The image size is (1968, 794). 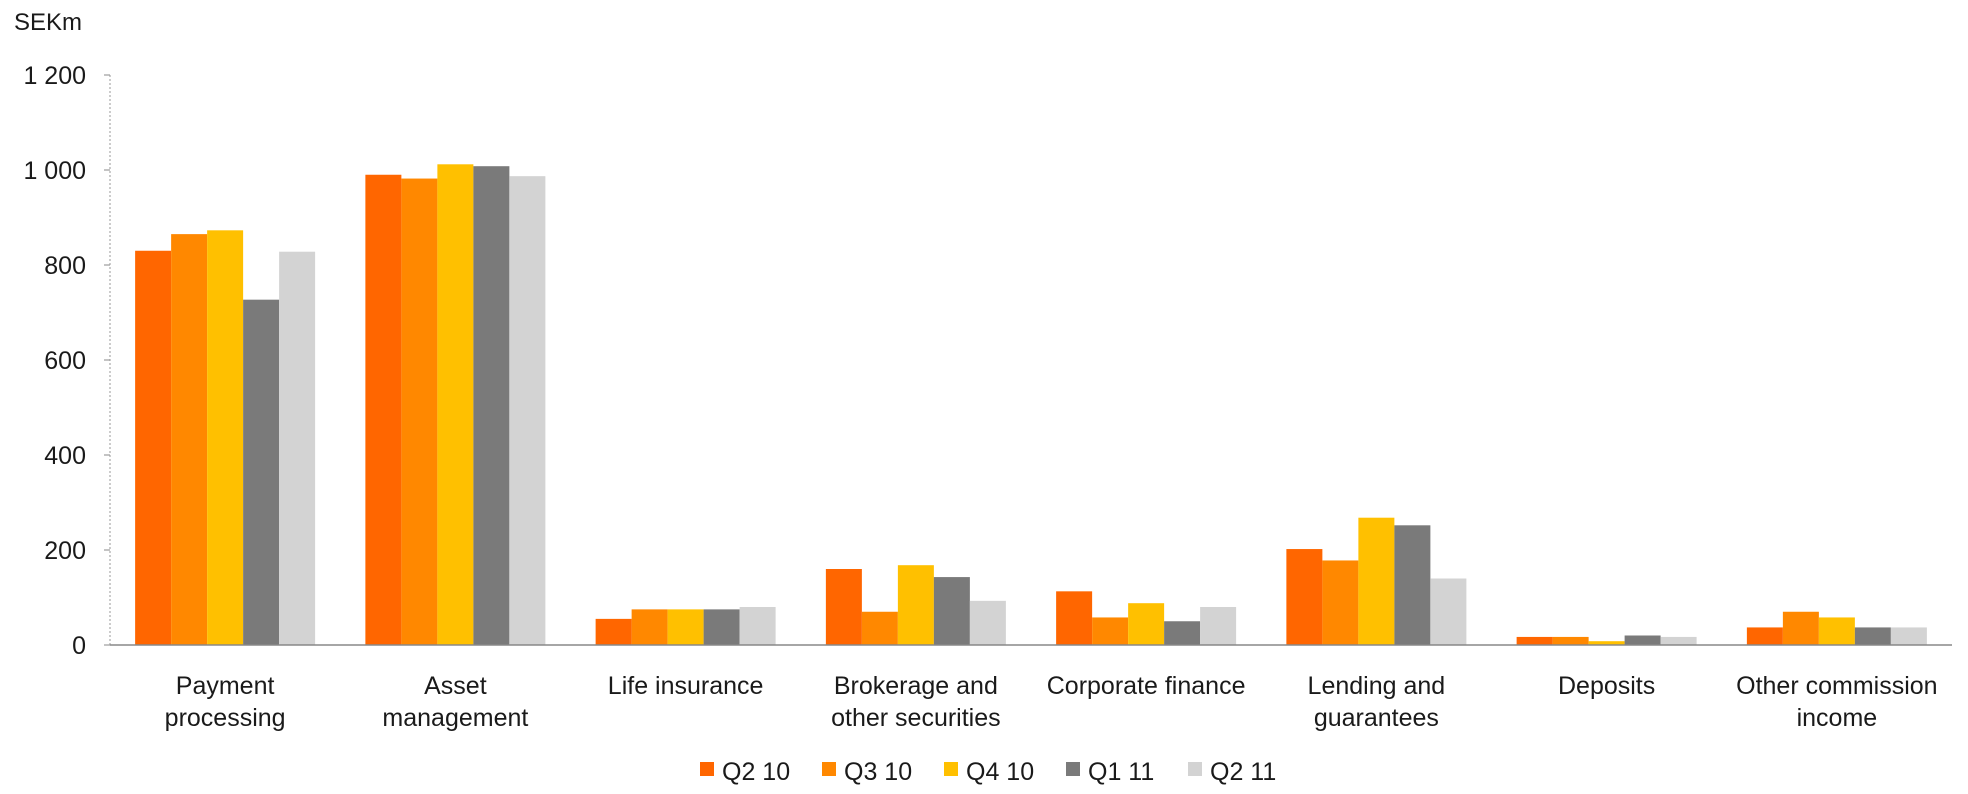 I want to click on category-label: Other commission, so click(x=1836, y=686).